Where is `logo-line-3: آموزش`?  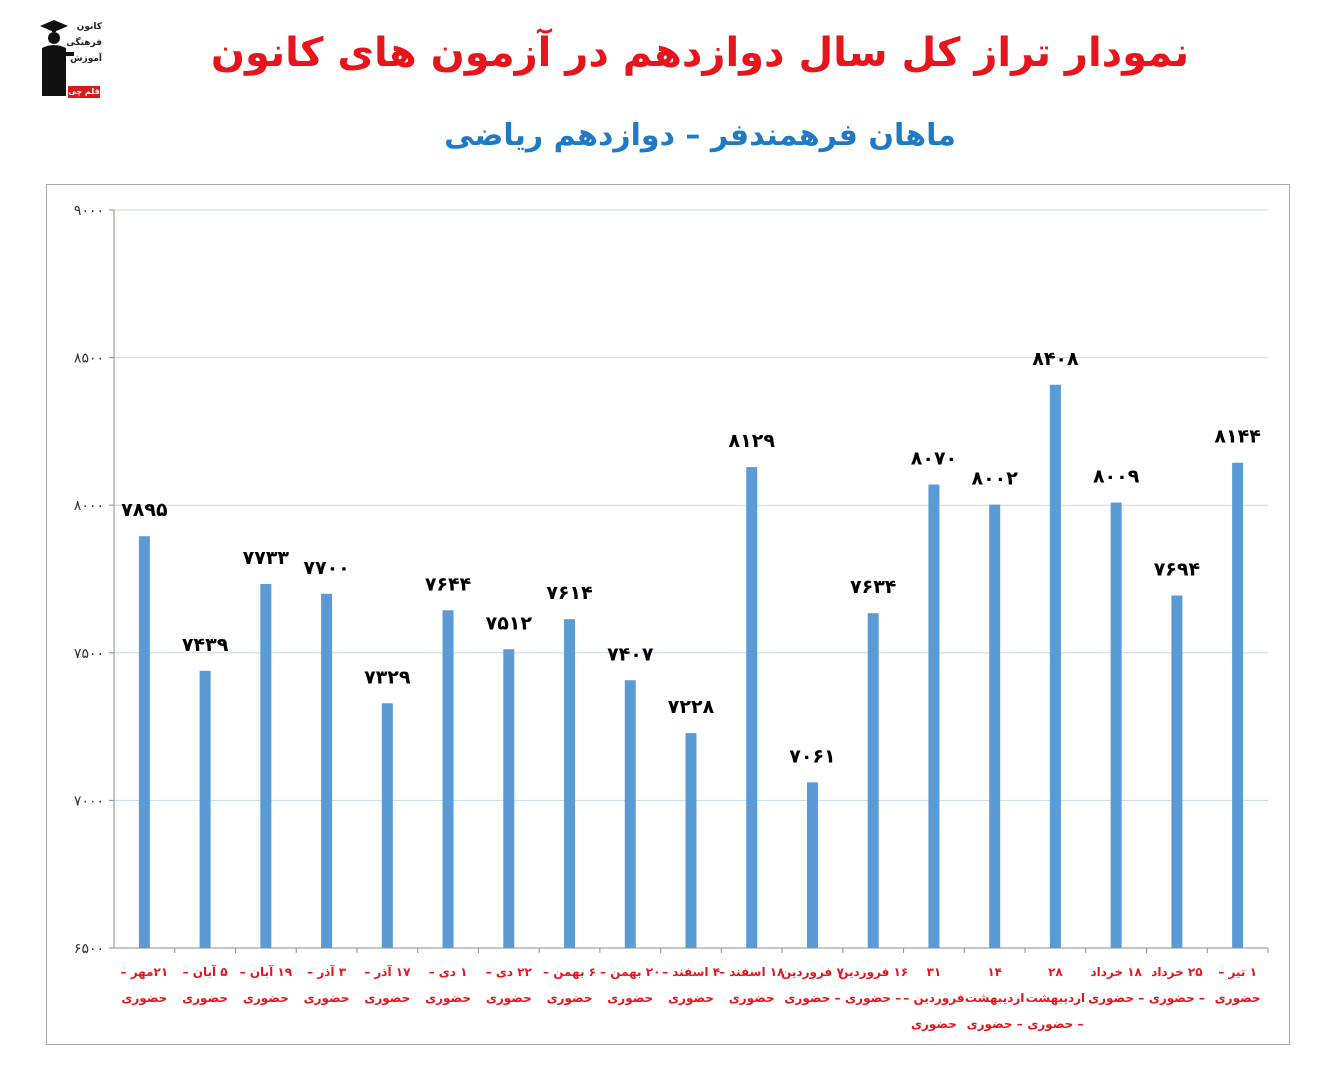
logo-line-3: آموزش is located at coordinates (86, 59).